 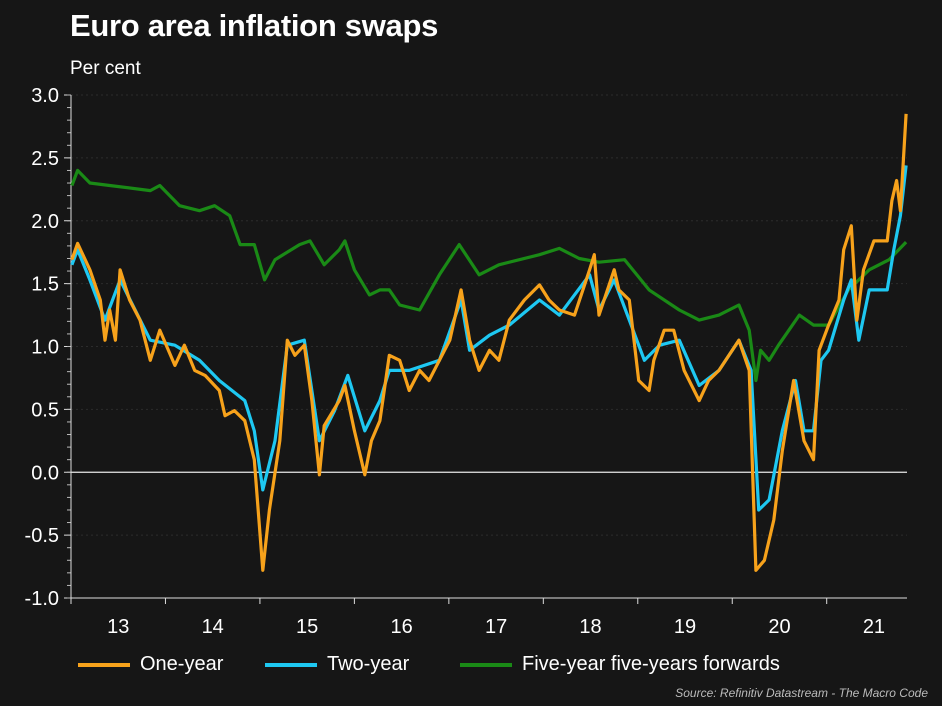 I want to click on y-tick-label: 0.0, so click(x=45, y=473).